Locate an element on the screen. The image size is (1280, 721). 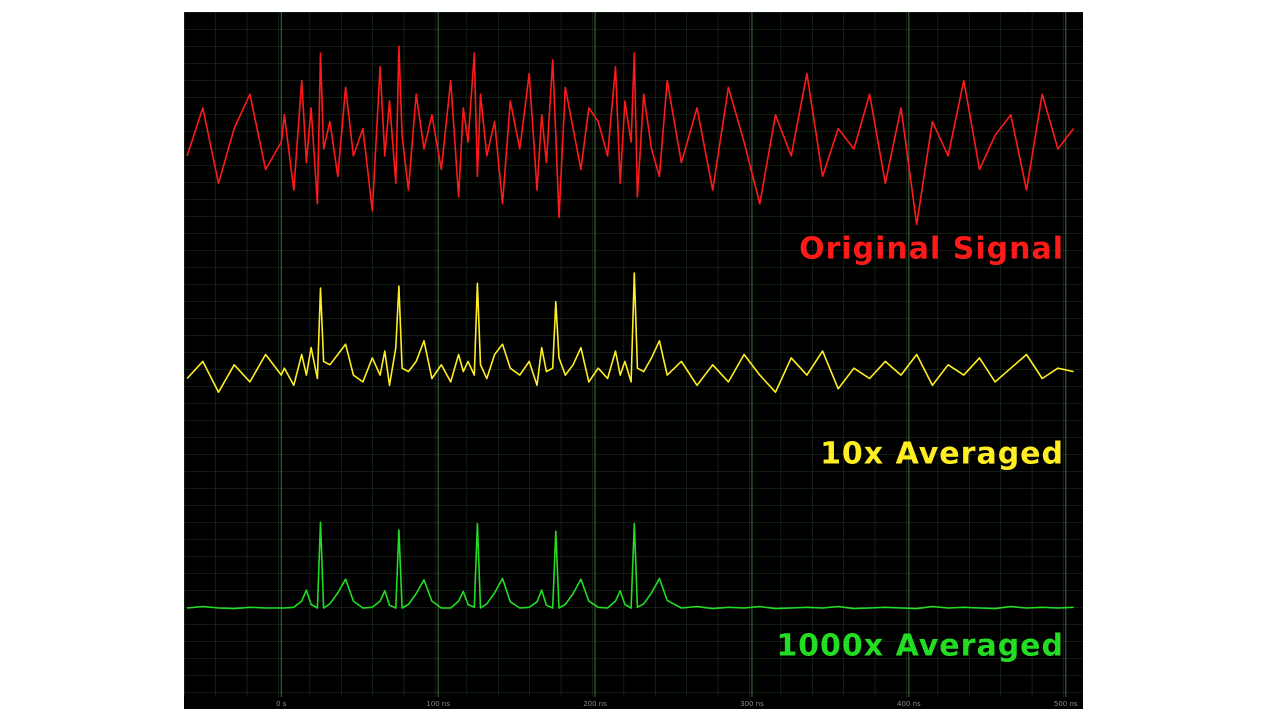
trace-label: Original Signal is located at coordinates (931, 249).